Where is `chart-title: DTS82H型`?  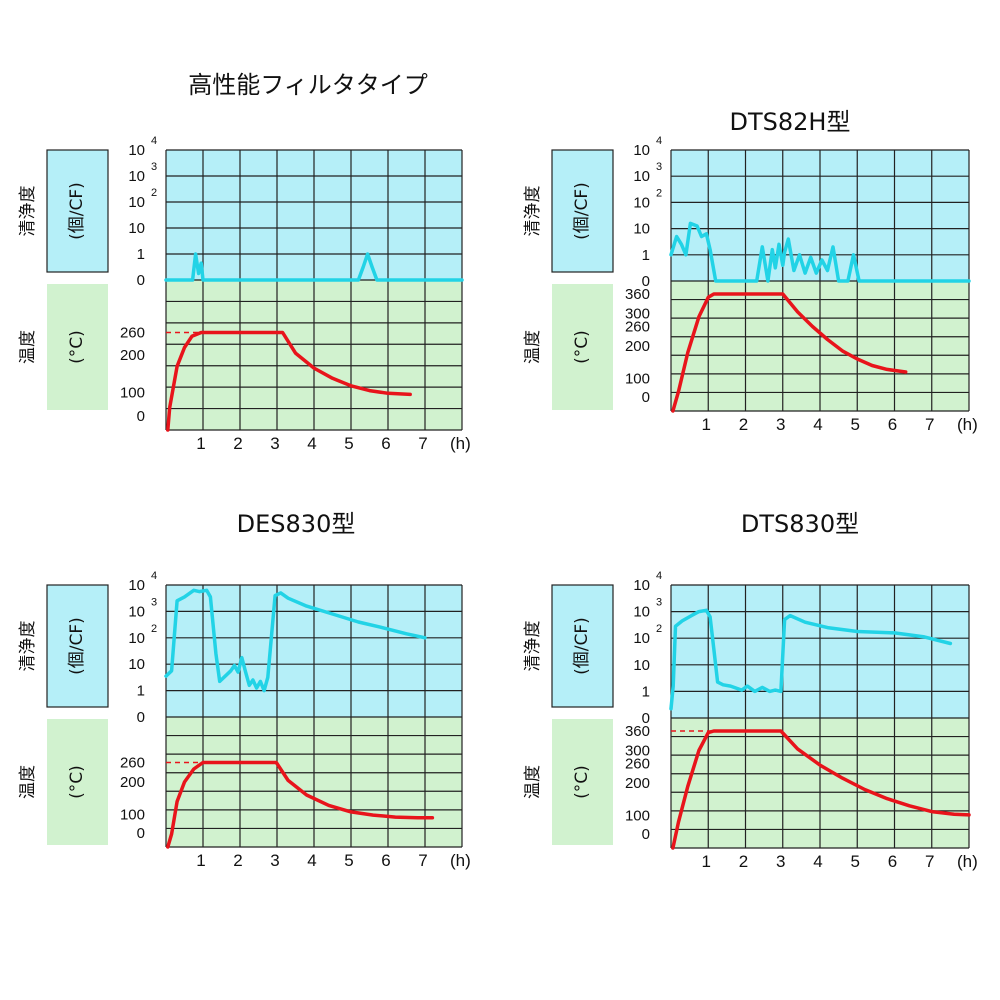 chart-title: DTS82H型 is located at coordinates (790, 122).